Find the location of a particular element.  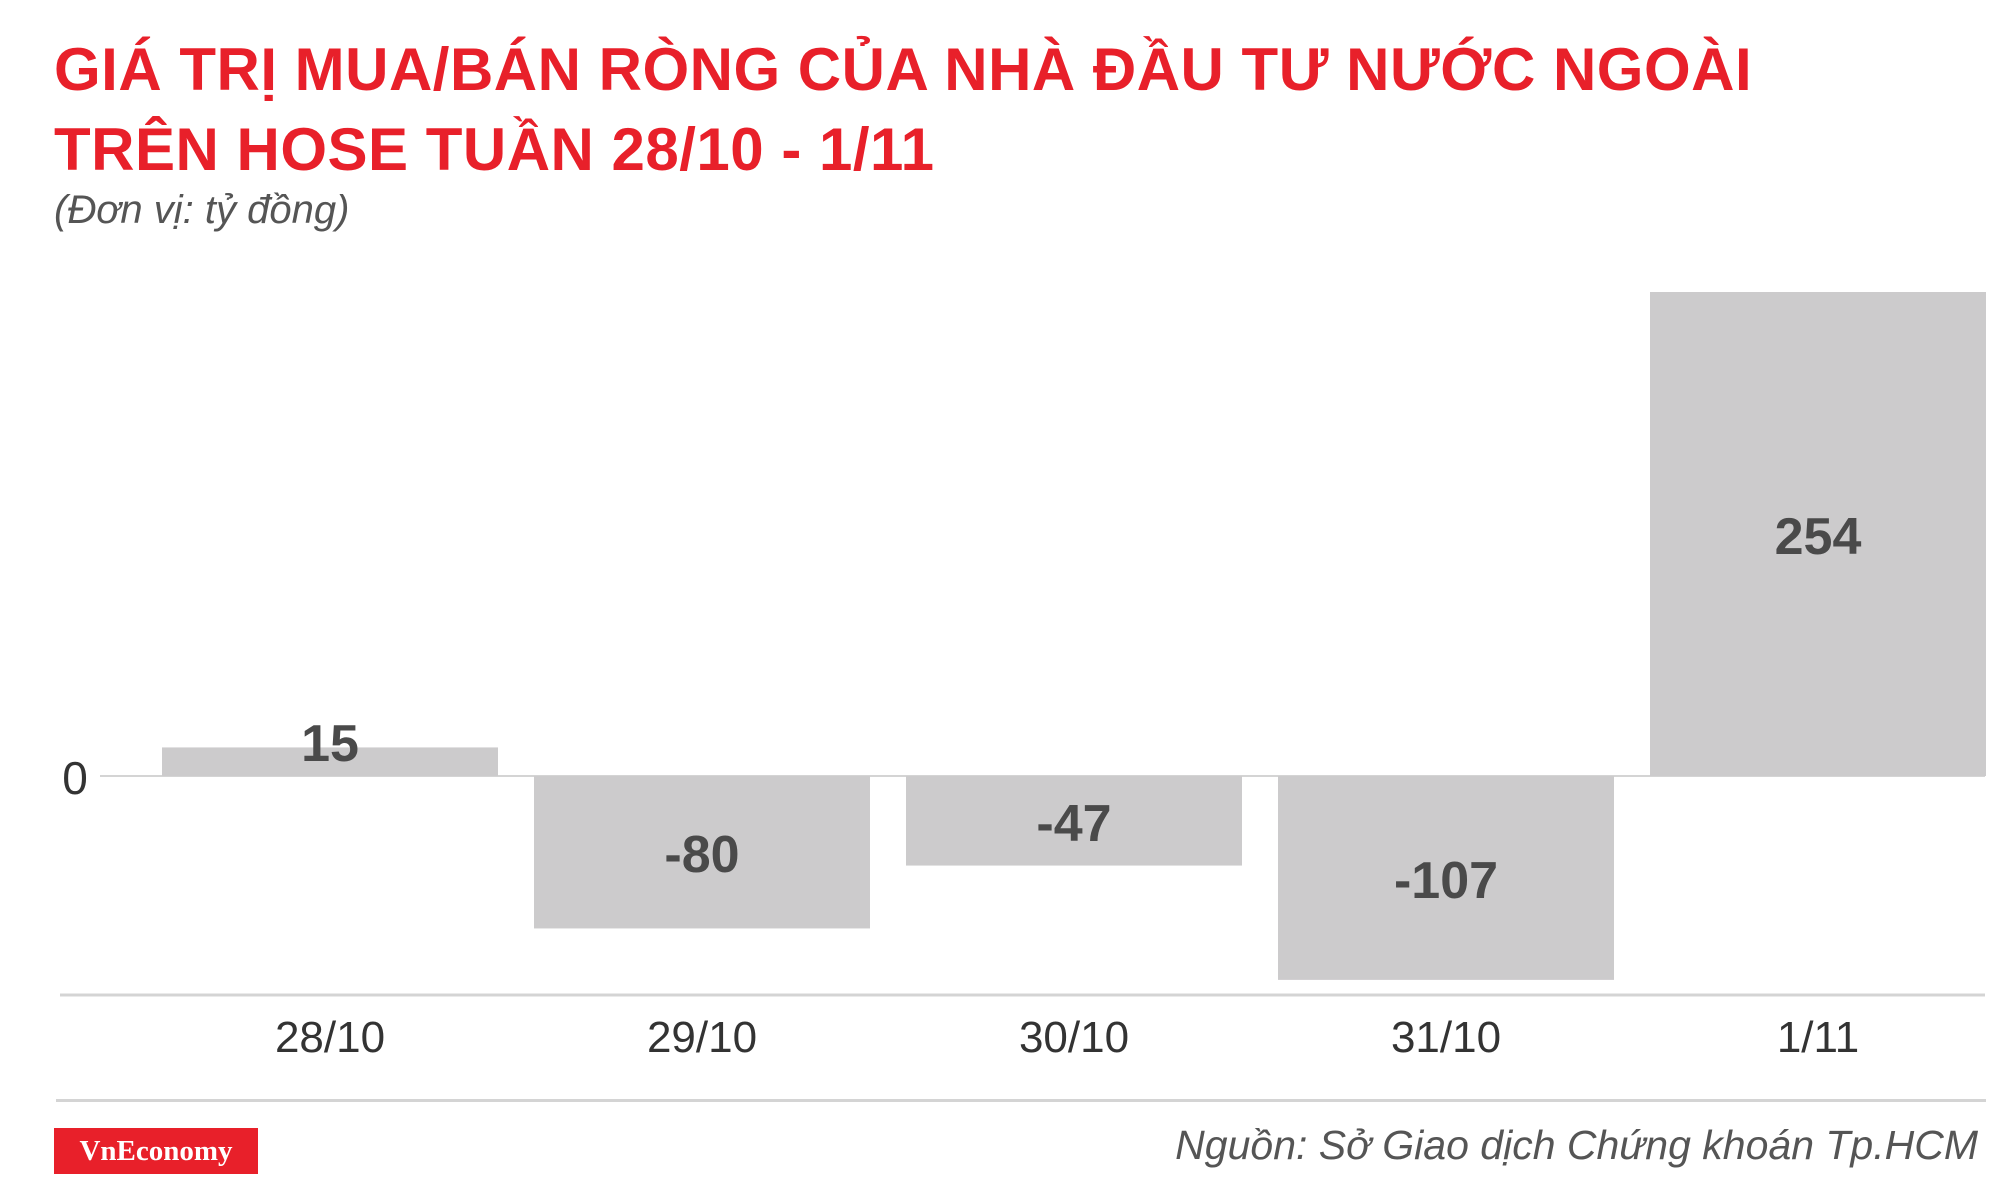

data-label-29/10: -80 is located at coordinates (701, 855).